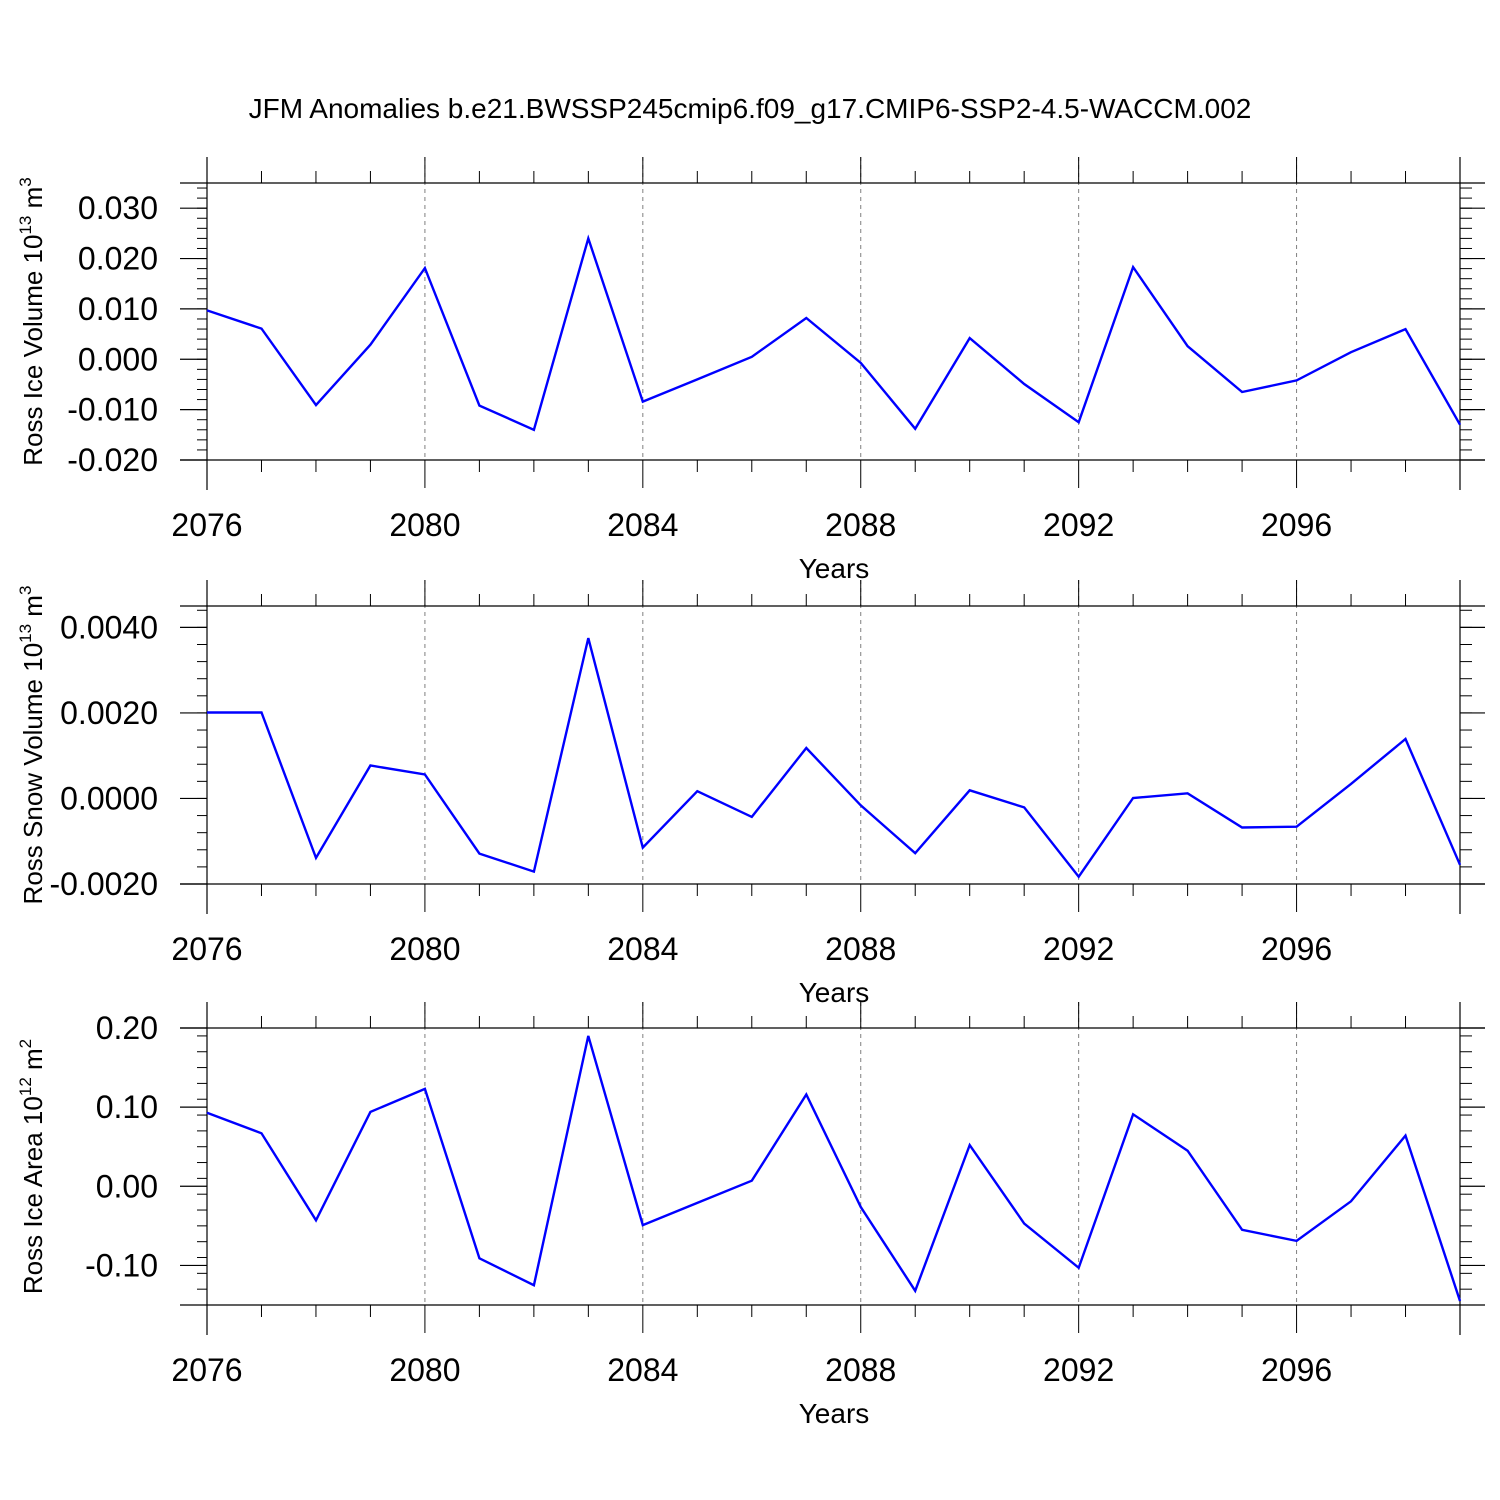  Describe the element at coordinates (112, 410) in the screenshot. I see `y-tick-label: -0.010` at that location.